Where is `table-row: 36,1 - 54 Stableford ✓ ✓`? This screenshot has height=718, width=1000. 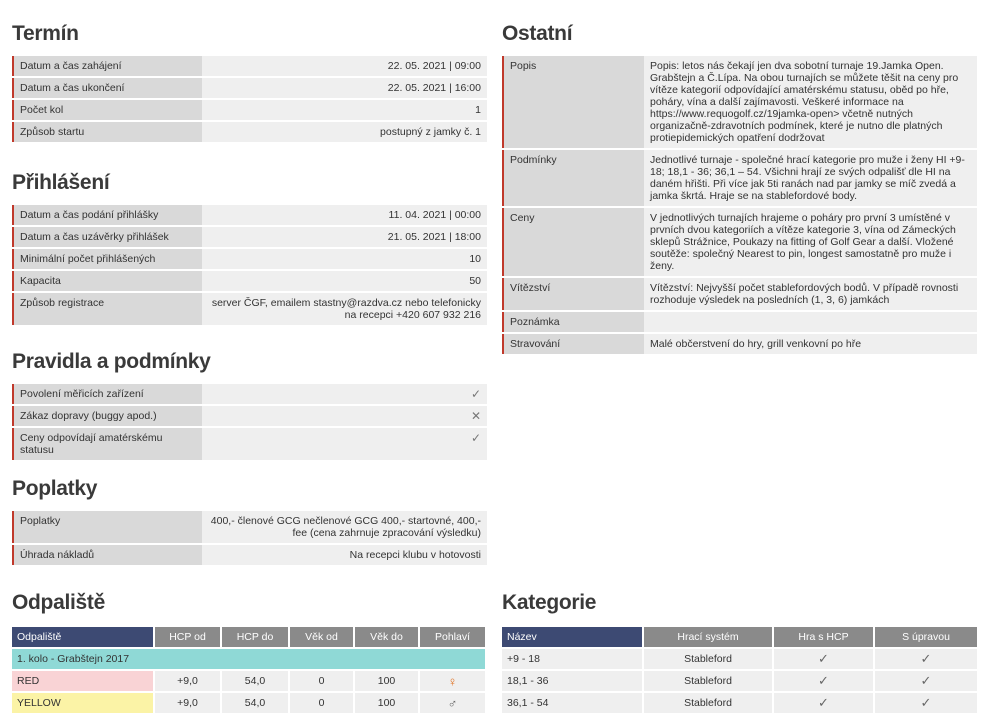 table-row: 36,1 - 54 Stableford ✓ ✓ is located at coordinates (739, 703).